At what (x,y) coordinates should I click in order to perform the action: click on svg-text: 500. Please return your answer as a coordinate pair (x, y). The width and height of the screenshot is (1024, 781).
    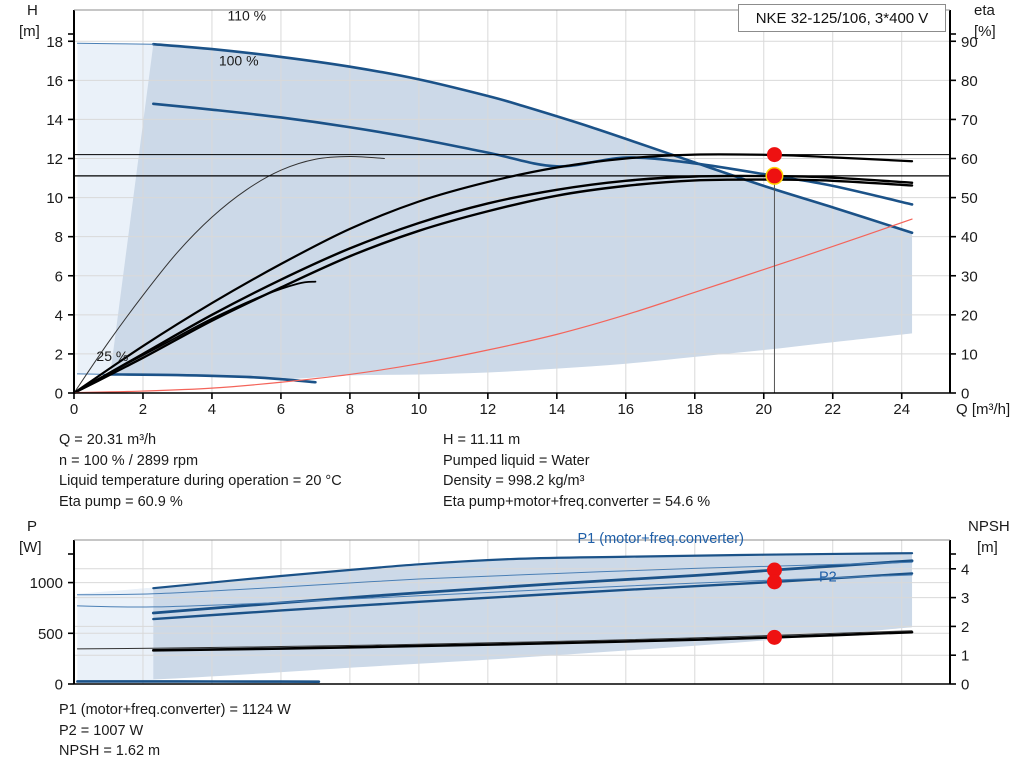
    Looking at the image, I should click on (50, 634).